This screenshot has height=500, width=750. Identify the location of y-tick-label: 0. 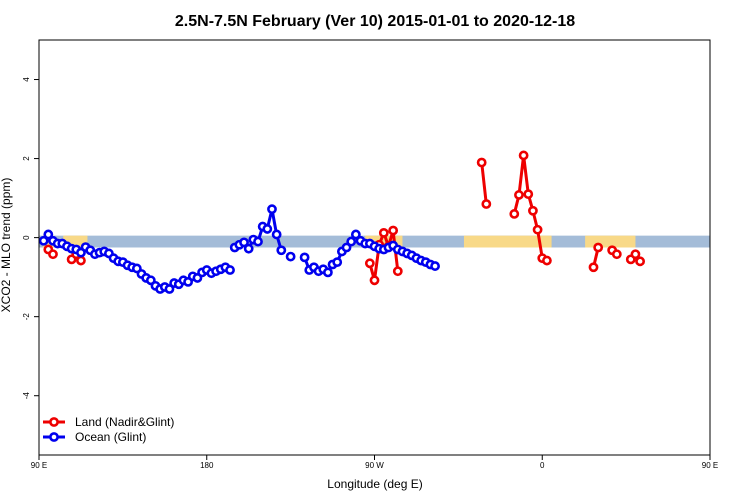
(26, 237).